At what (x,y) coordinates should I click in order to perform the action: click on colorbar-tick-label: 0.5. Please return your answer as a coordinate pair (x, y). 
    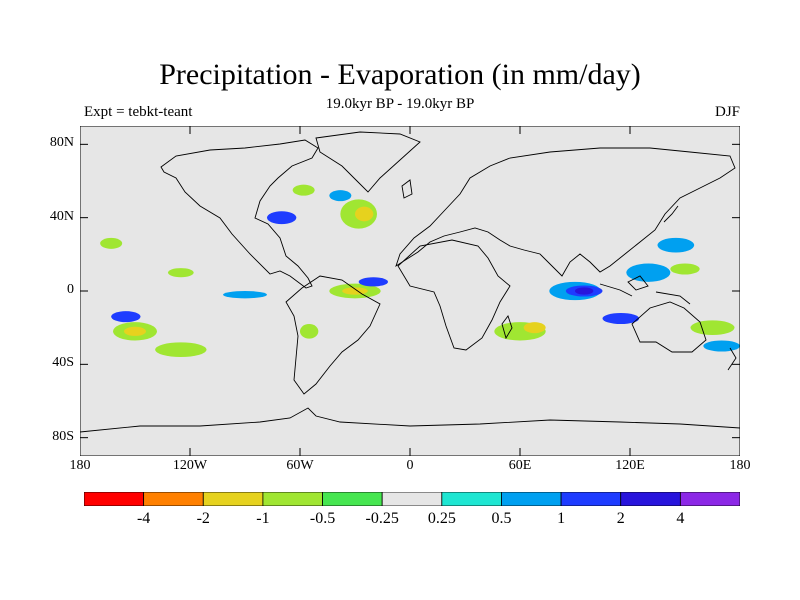
    Looking at the image, I should click on (501, 518).